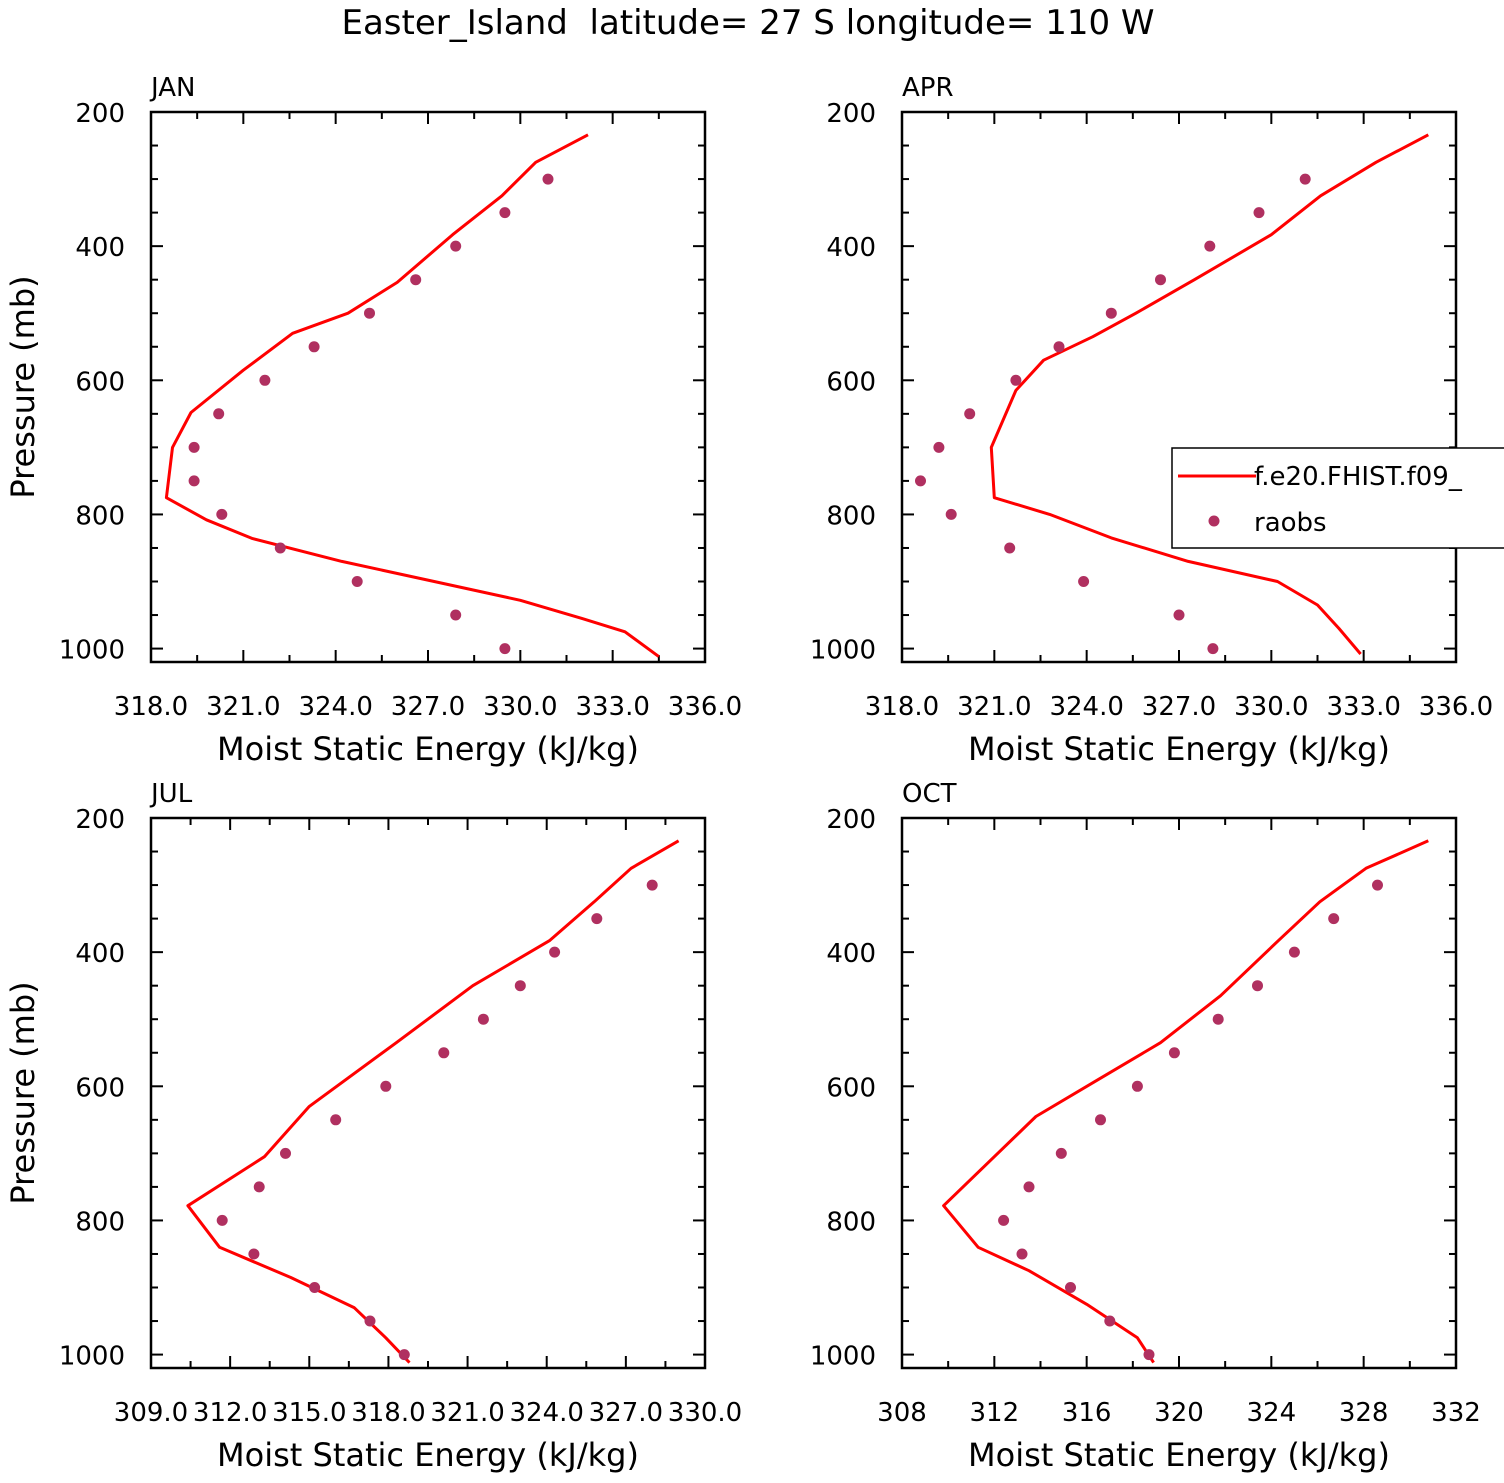 The width and height of the screenshot is (1504, 1483). Describe the element at coordinates (1364, 1413) in the screenshot. I see `x-tick-label: 328` at that location.